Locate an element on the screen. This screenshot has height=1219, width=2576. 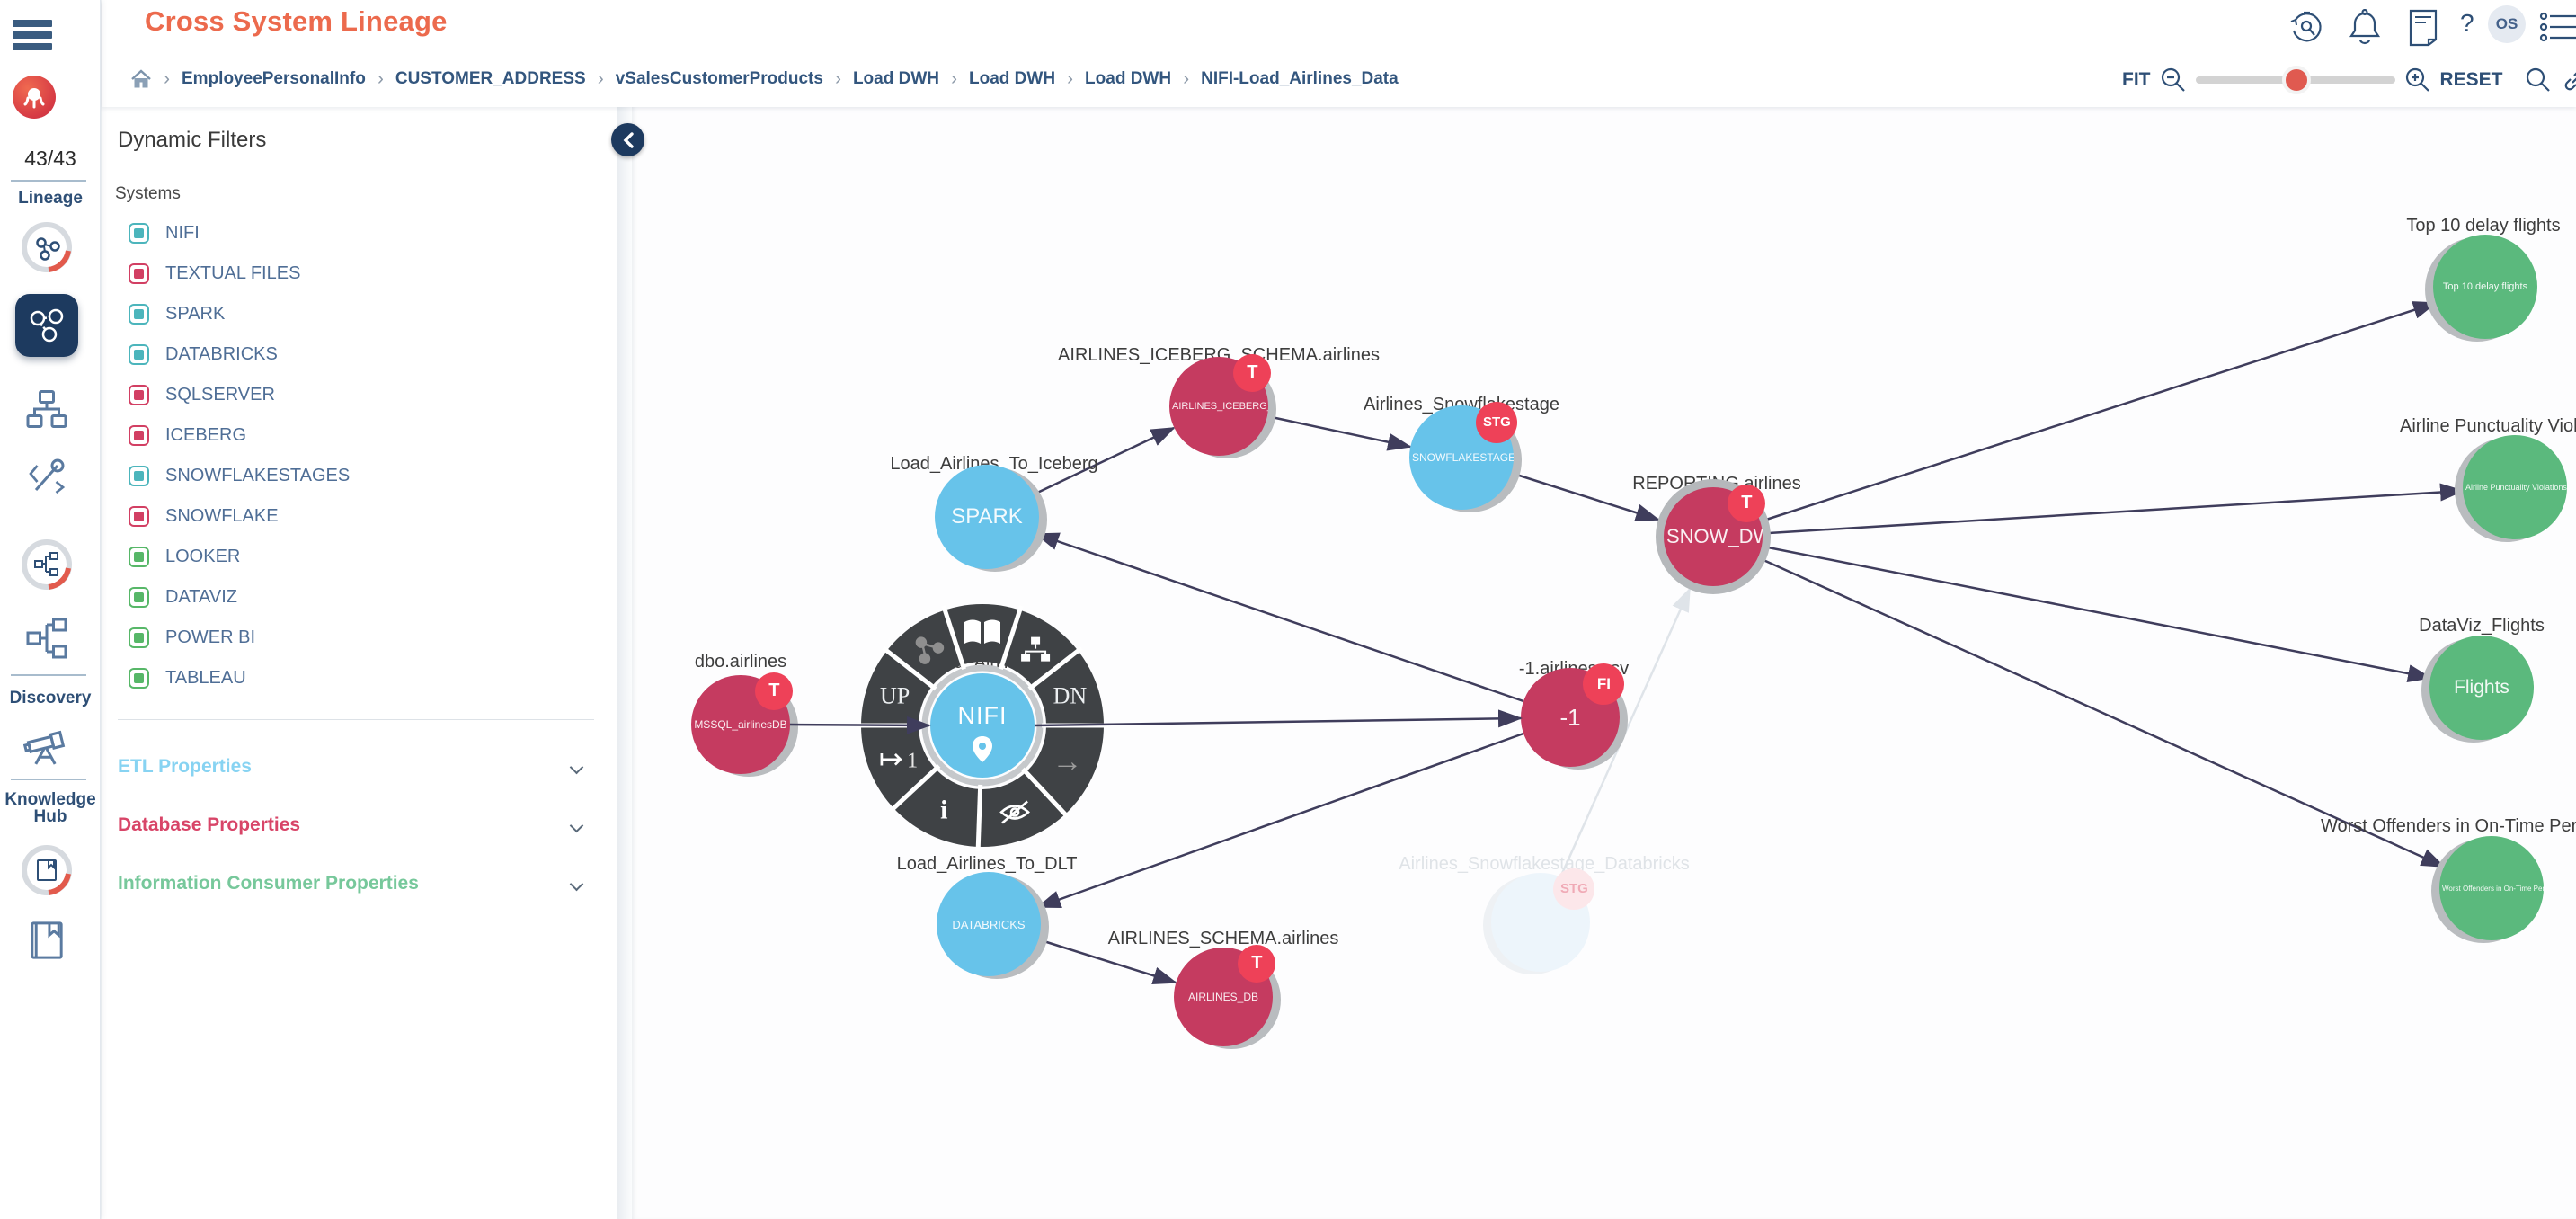
system-filter-tableau: TABLEAU is located at coordinates (239, 678).